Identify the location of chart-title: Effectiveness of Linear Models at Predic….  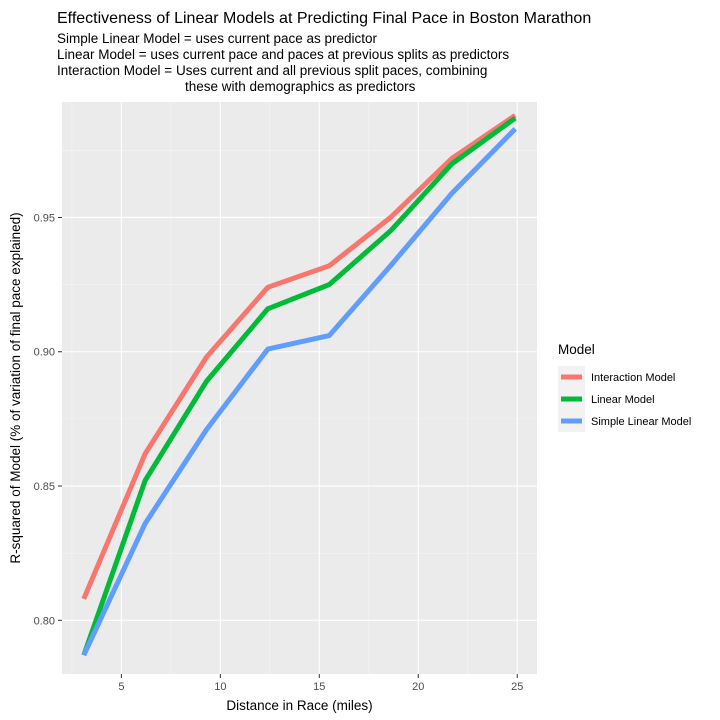
(324, 18).